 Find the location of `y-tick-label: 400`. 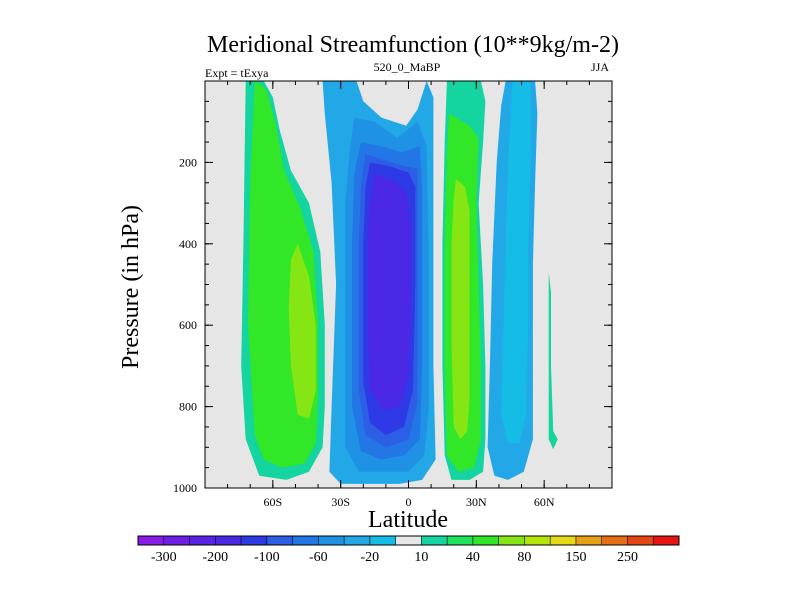

y-tick-label: 400 is located at coordinates (188, 244).